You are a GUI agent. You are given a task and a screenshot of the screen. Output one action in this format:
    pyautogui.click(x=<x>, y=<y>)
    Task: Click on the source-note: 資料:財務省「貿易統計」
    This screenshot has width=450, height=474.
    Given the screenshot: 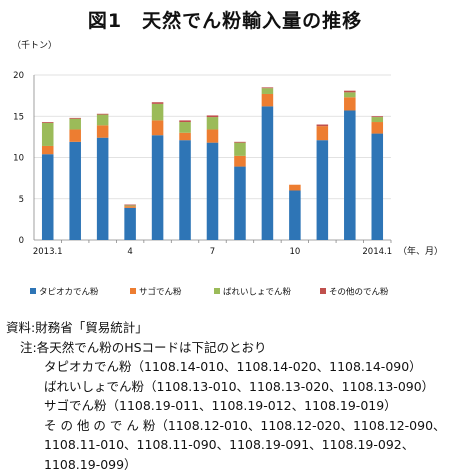 What is the action you would take?
    pyautogui.click(x=226, y=328)
    